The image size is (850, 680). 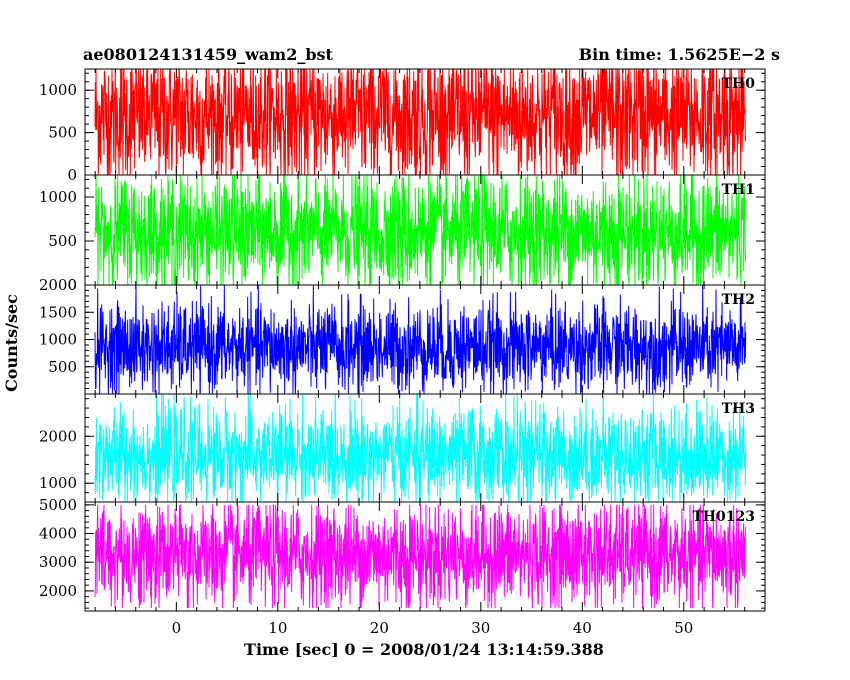 I want to click on plot-title: ae080124131459_wam2_bst, so click(x=208, y=54).